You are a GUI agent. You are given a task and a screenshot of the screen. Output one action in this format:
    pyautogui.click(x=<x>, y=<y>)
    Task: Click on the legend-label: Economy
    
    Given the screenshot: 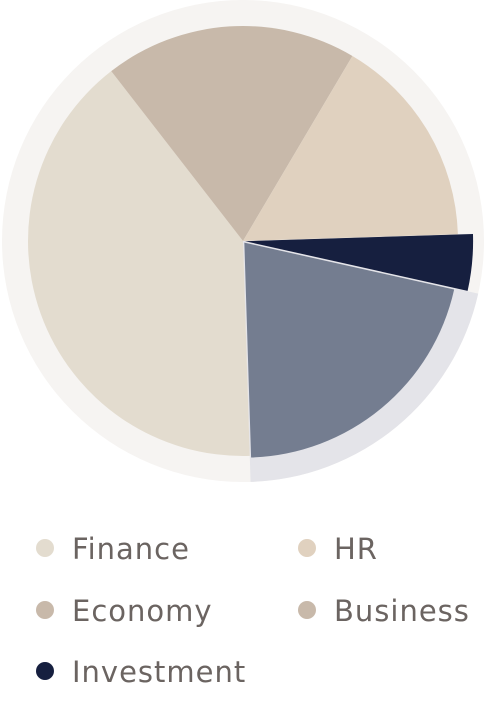 What is the action you would take?
    pyautogui.click(x=142, y=611)
    